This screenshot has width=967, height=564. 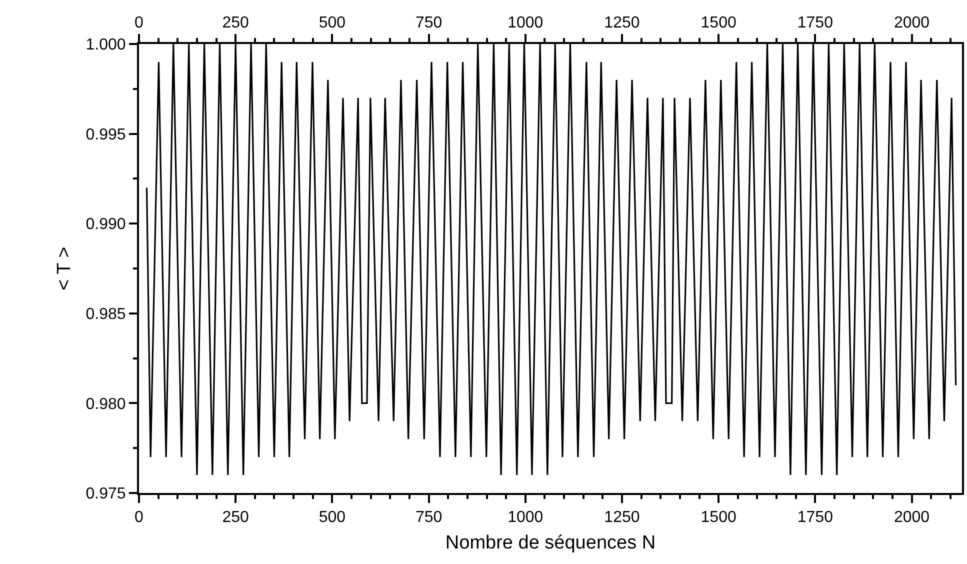 What do you see at coordinates (139, 23) in the screenshot?
I see `x-tick-label: 0` at bounding box center [139, 23].